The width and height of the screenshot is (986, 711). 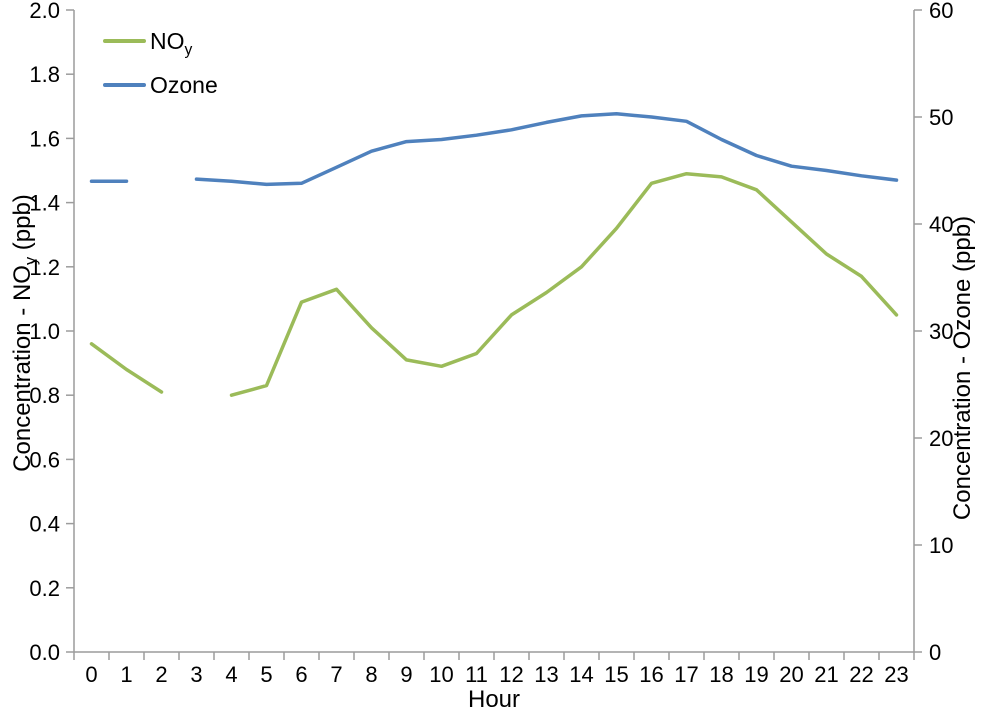 I want to click on legend-label-noy: NOy, so click(x=171, y=43).